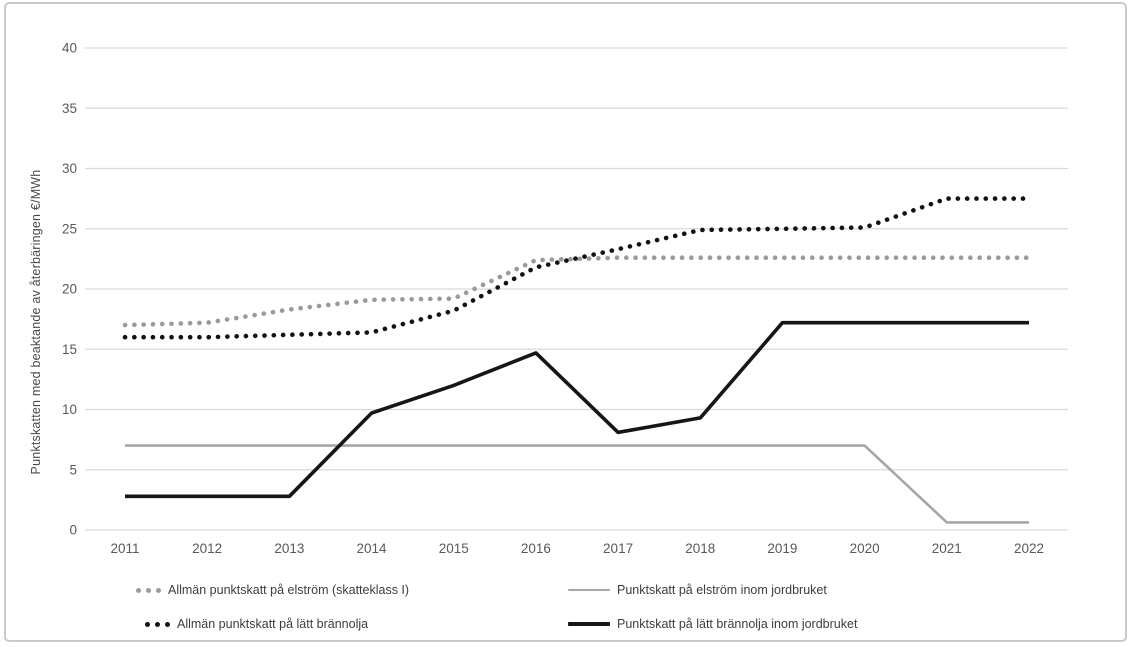 The image size is (1132, 647). I want to click on y-tick-label: 20, so click(69, 289).